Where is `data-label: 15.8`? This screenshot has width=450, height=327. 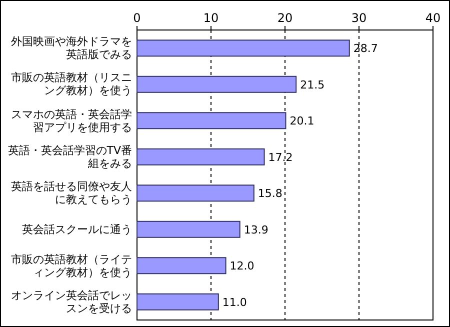 data-label: 15.8 is located at coordinates (270, 193).